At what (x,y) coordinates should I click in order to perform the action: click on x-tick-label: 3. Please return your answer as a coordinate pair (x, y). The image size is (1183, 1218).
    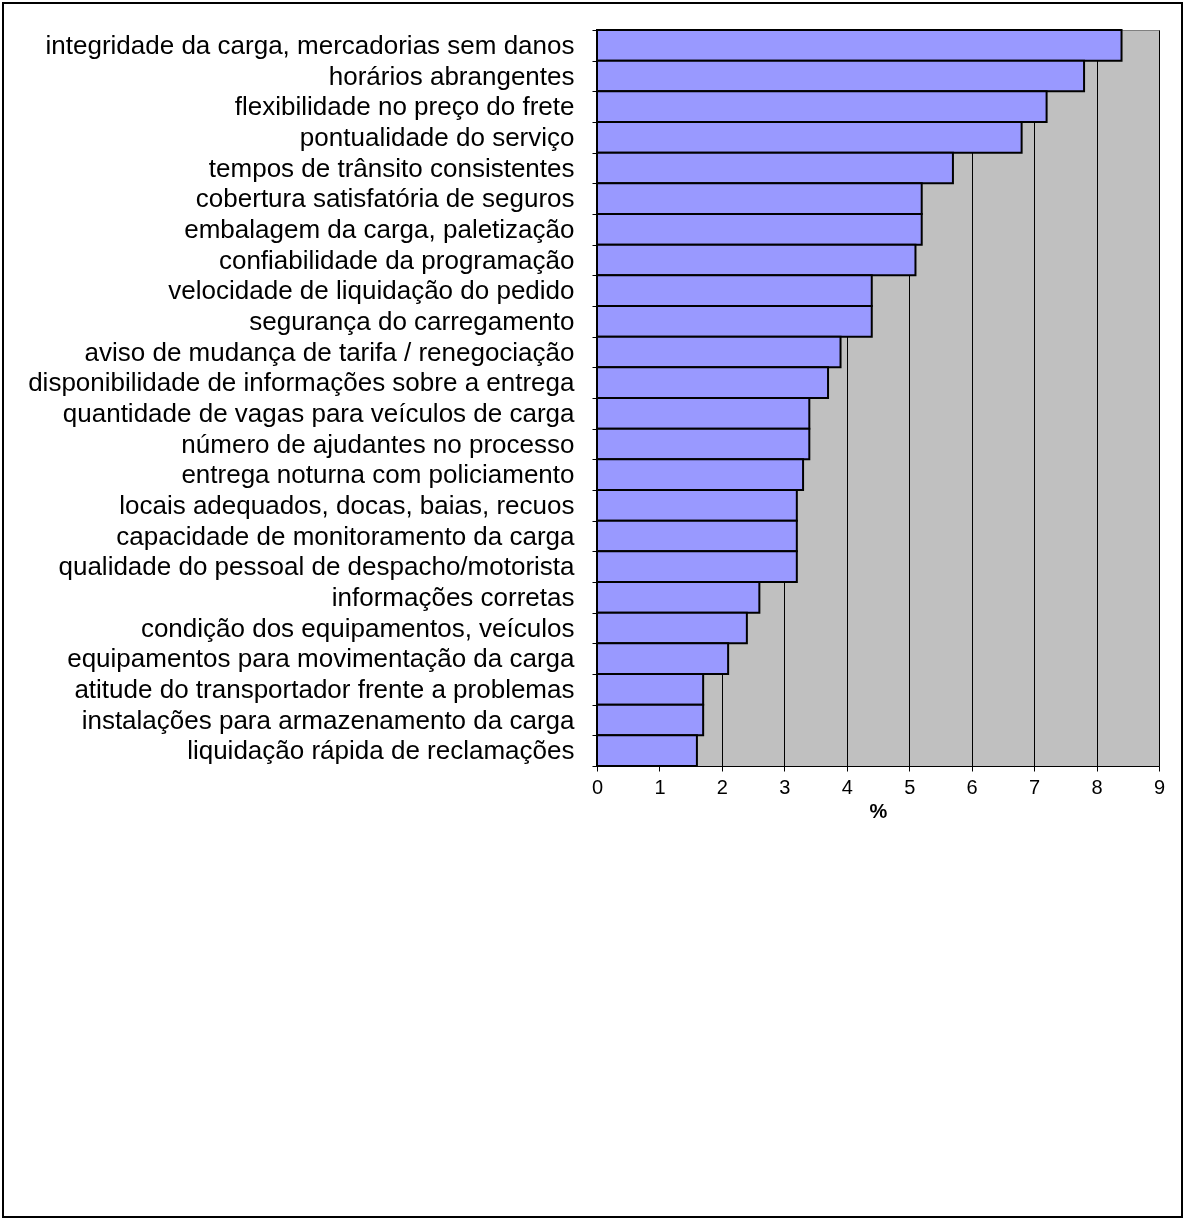
    Looking at the image, I should click on (785, 786).